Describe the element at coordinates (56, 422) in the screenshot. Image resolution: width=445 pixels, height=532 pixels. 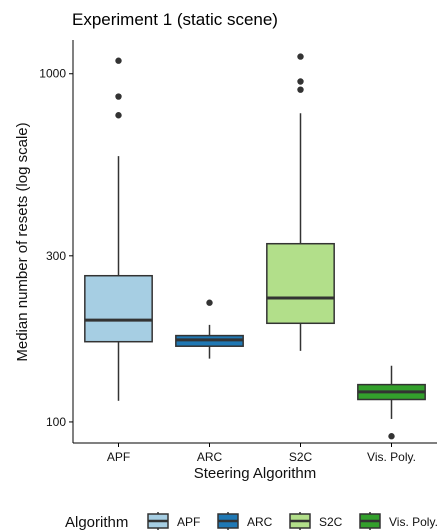
I see `y-tick-label-100: 100` at that location.